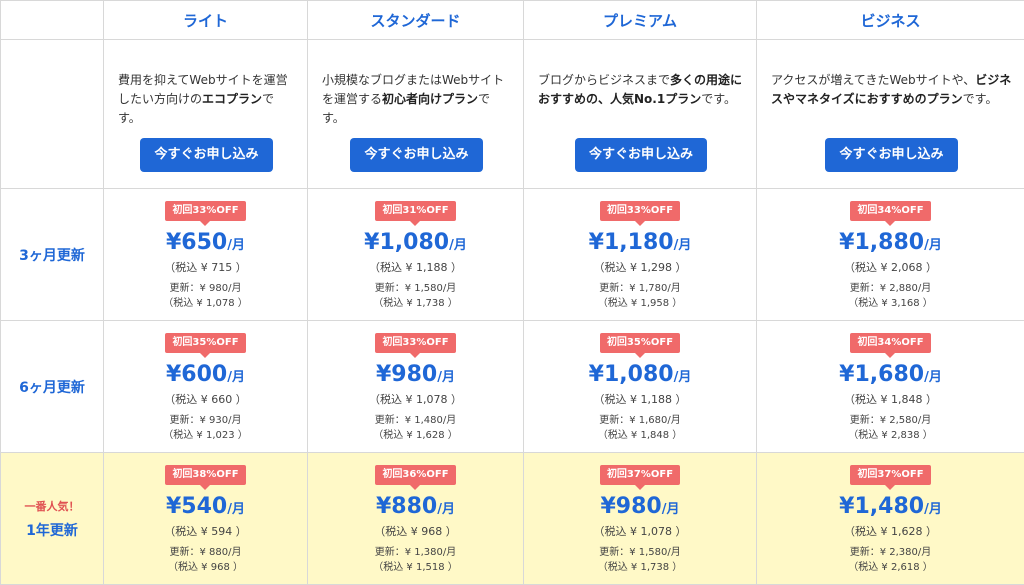 The height and width of the screenshot is (585, 1024). Describe the element at coordinates (890, 400) in the screenshot. I see `price-tax-included: （税込 ¥ 1,848 ）` at that location.